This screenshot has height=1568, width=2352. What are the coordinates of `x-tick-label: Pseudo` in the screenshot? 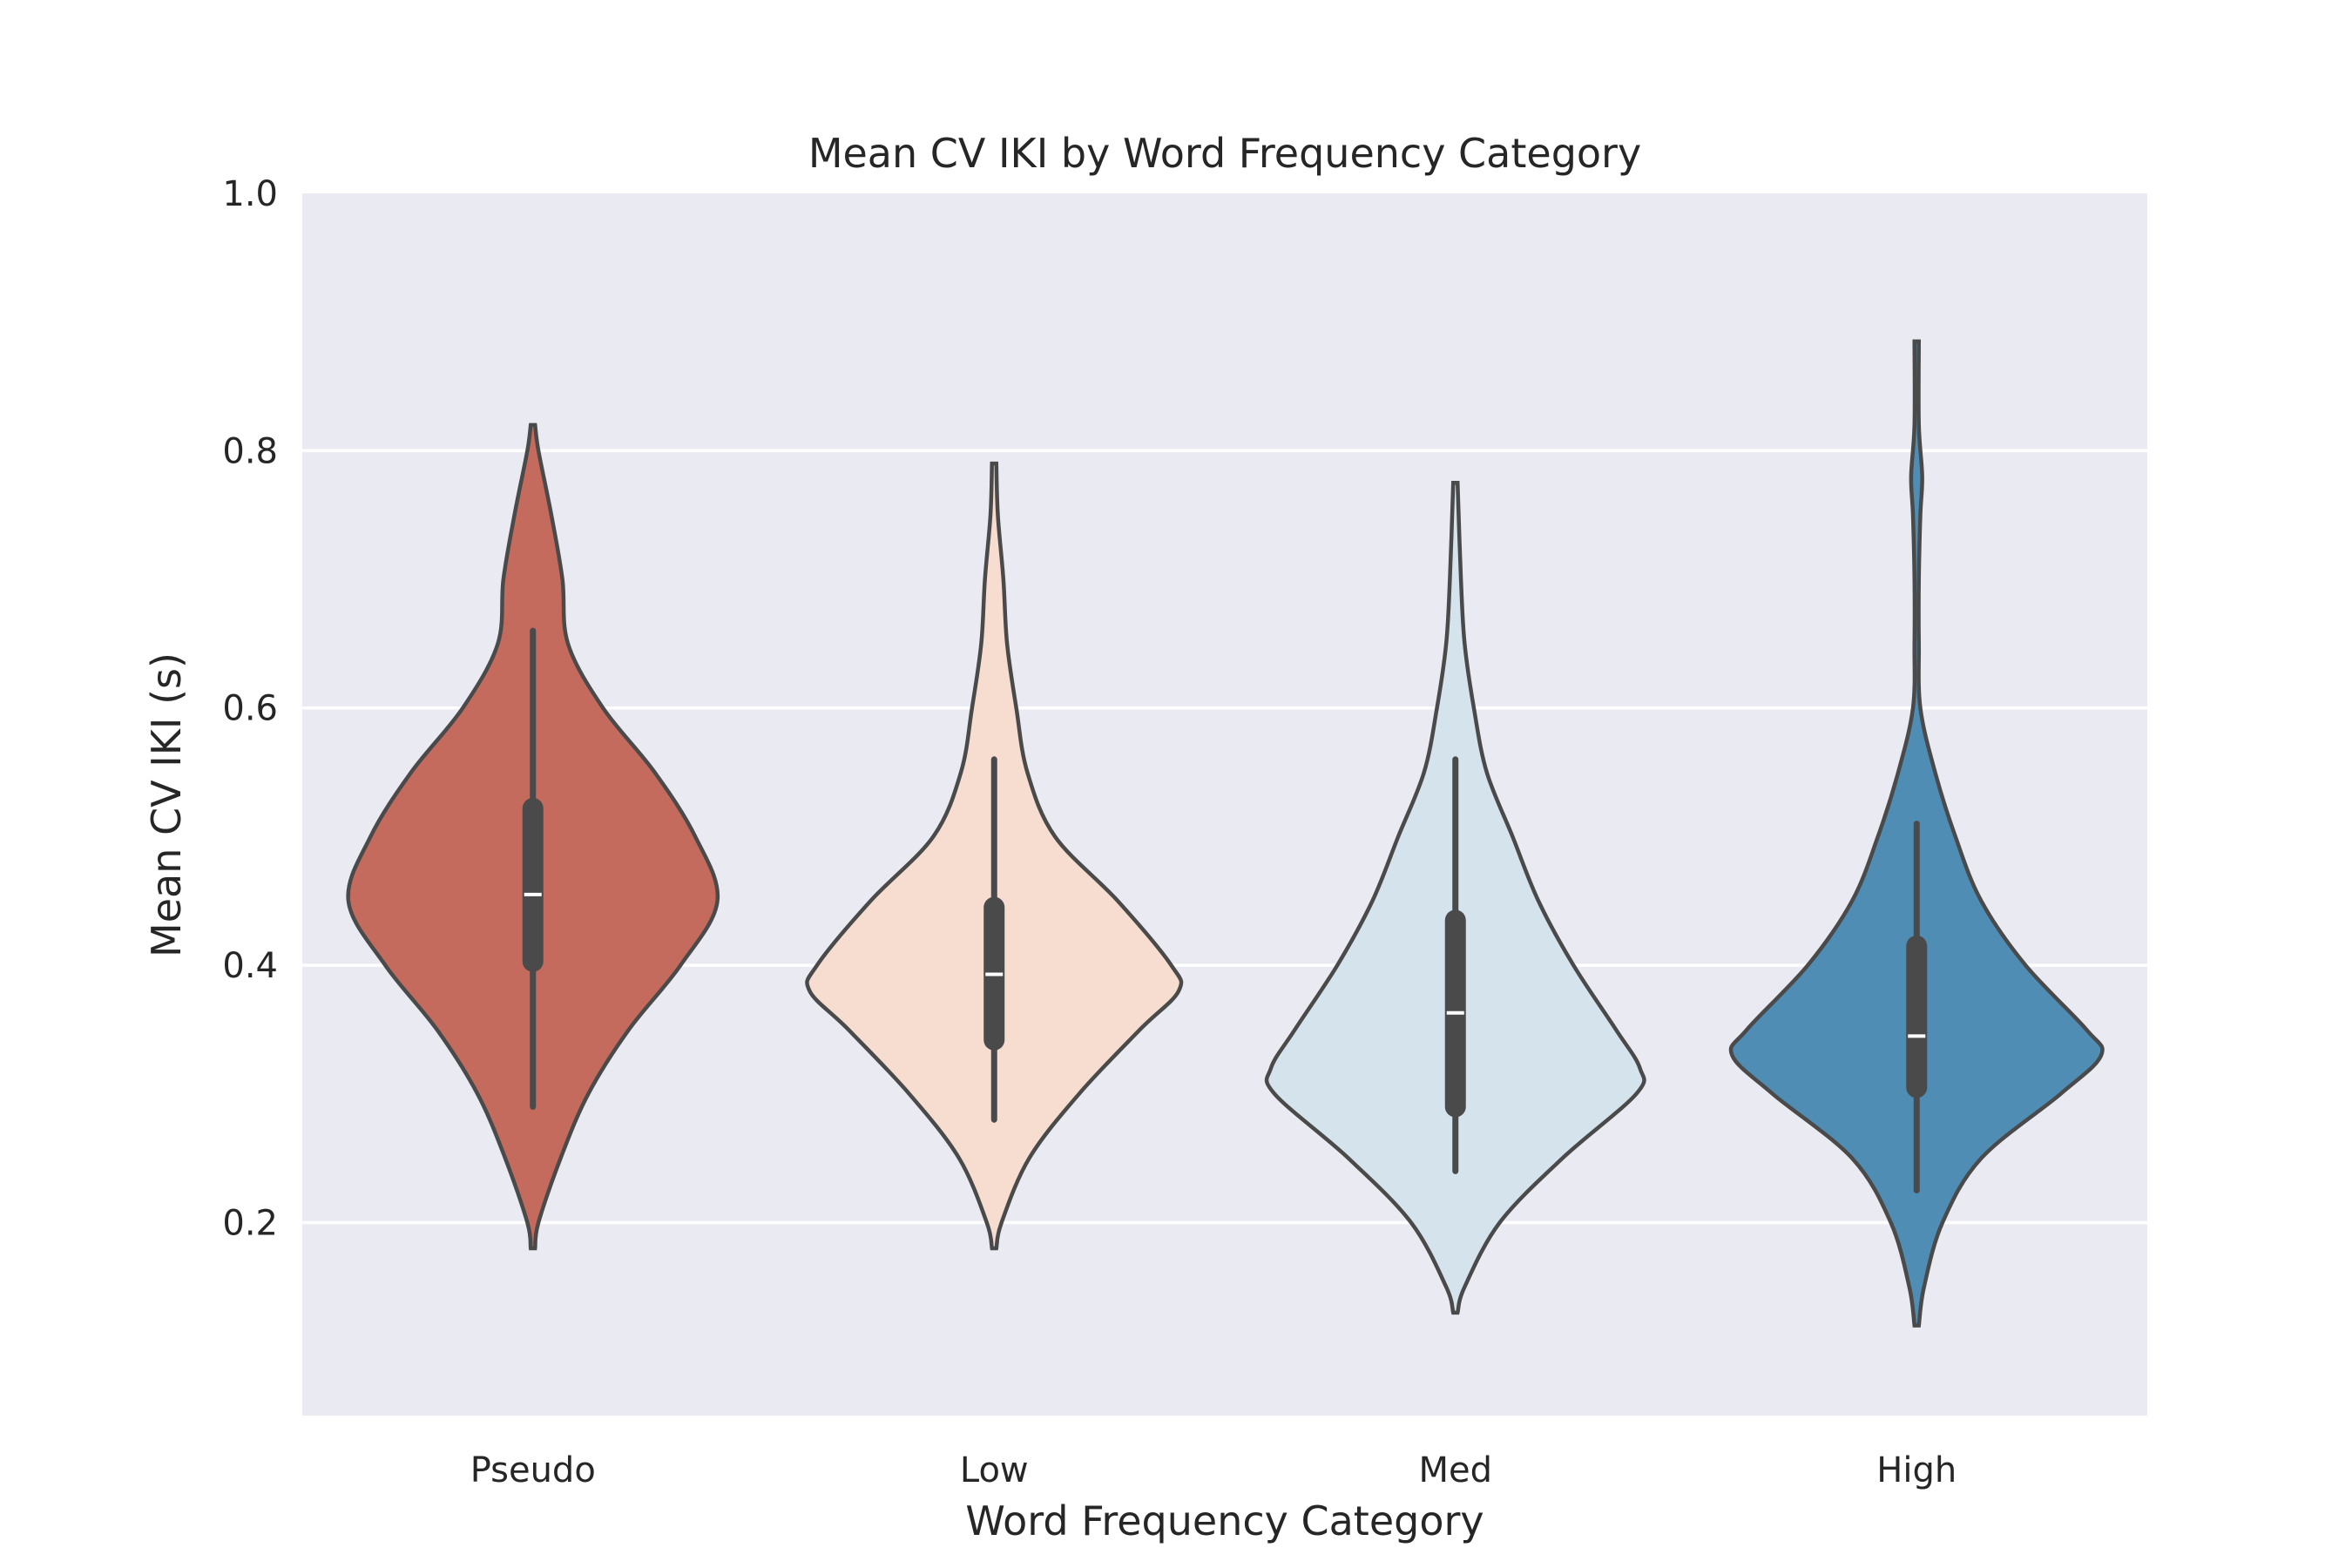 It's located at (533, 1470).